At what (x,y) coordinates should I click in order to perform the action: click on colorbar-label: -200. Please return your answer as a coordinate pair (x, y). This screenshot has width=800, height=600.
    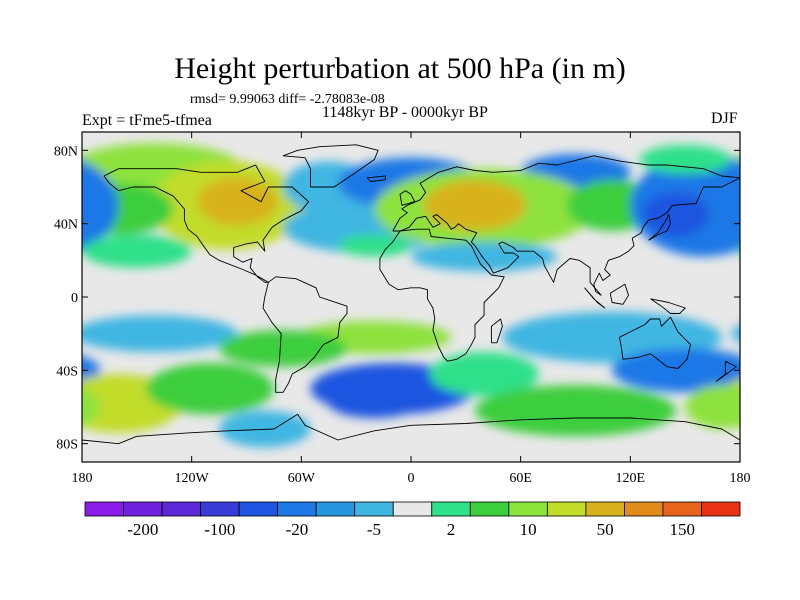
    Looking at the image, I should click on (142, 529).